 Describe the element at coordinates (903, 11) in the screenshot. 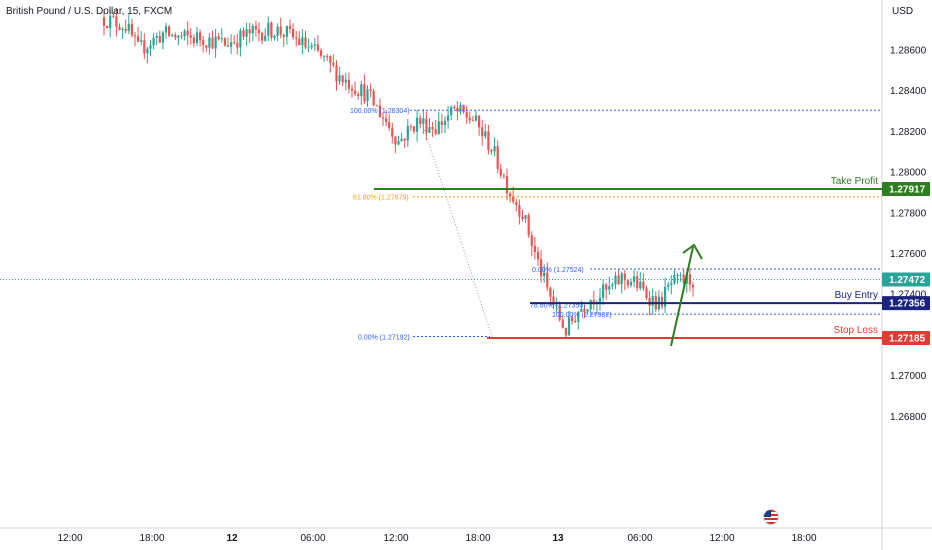

I see `currency-label: USD` at that location.